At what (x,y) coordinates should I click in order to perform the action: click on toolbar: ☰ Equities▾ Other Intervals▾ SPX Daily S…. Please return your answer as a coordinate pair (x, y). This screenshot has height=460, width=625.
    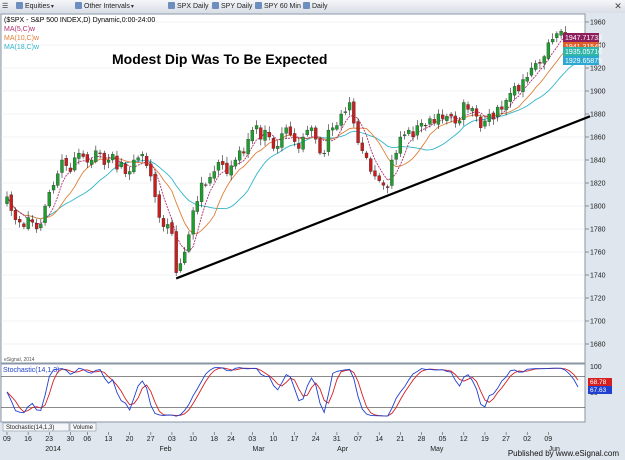
    Looking at the image, I should click on (312, 7).